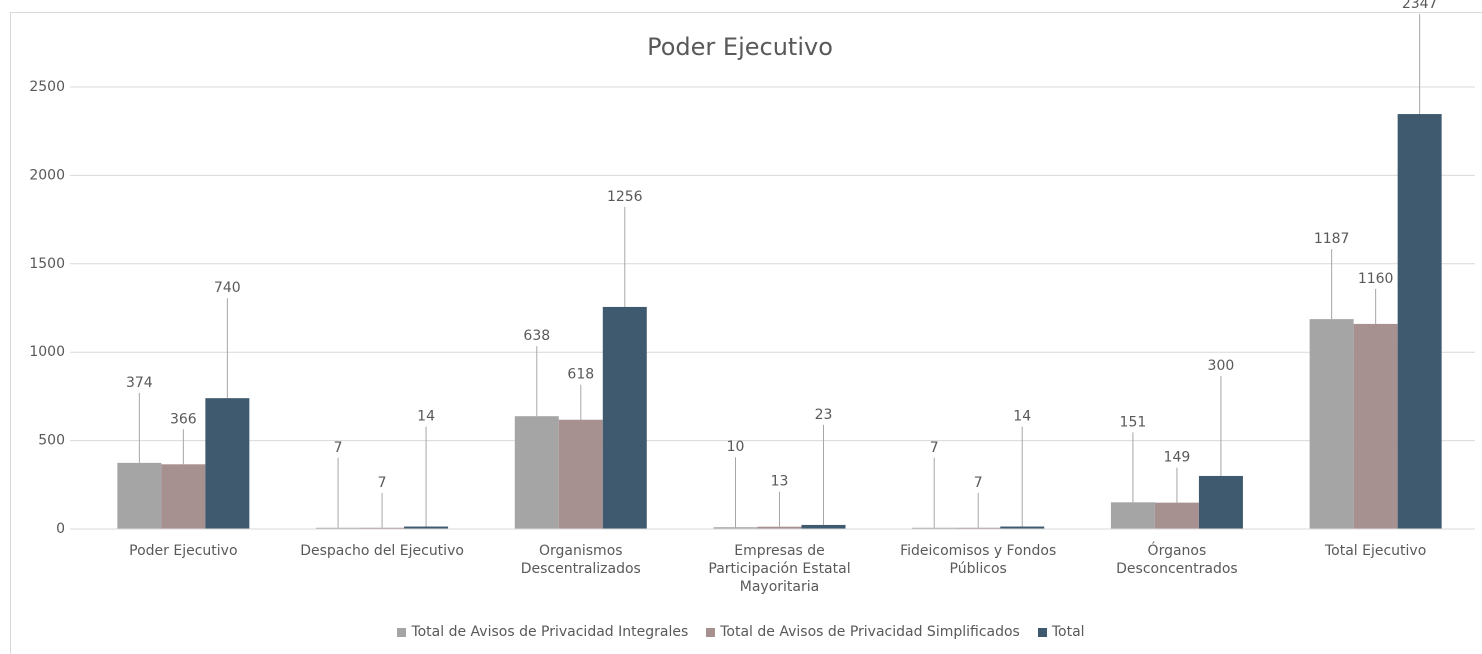  I want to click on chart-title: Poder Ejecutivo, so click(740, 47).